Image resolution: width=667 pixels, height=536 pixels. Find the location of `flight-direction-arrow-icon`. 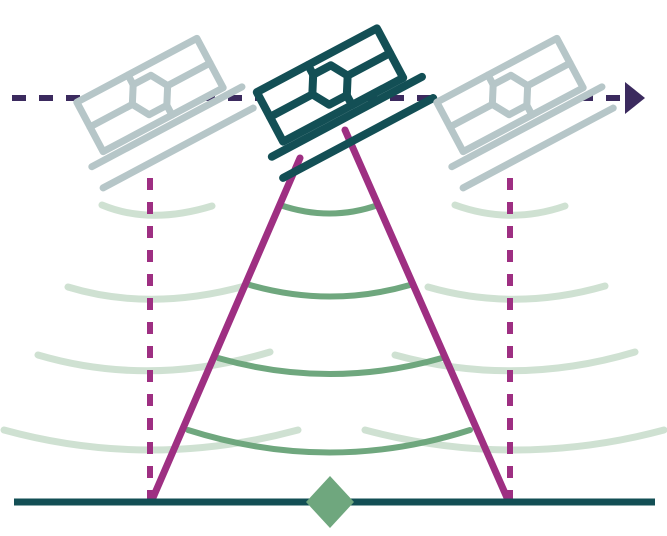

flight-direction-arrow-icon is located at coordinates (635, 98).